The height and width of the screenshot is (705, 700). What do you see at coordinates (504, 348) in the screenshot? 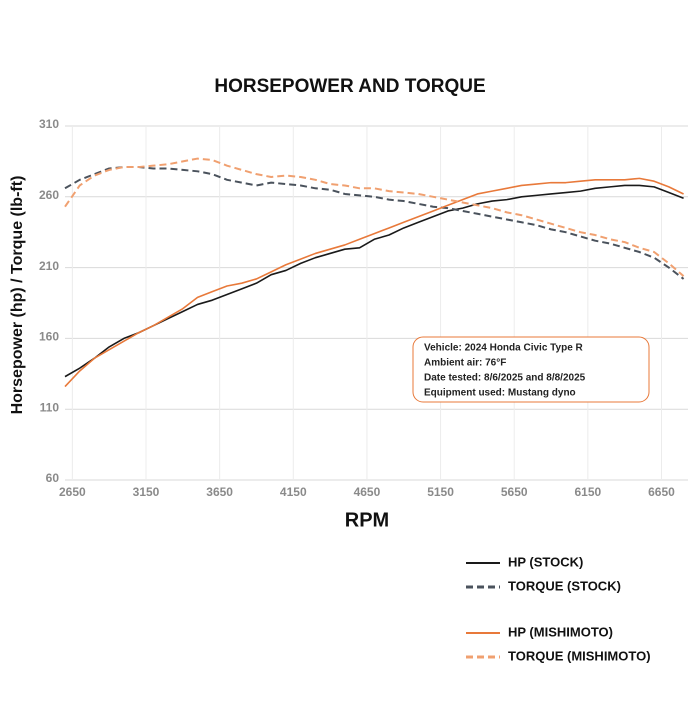
I see `annotation-text: Vehicle: 2024 Honda Civic Type R` at bounding box center [504, 348].